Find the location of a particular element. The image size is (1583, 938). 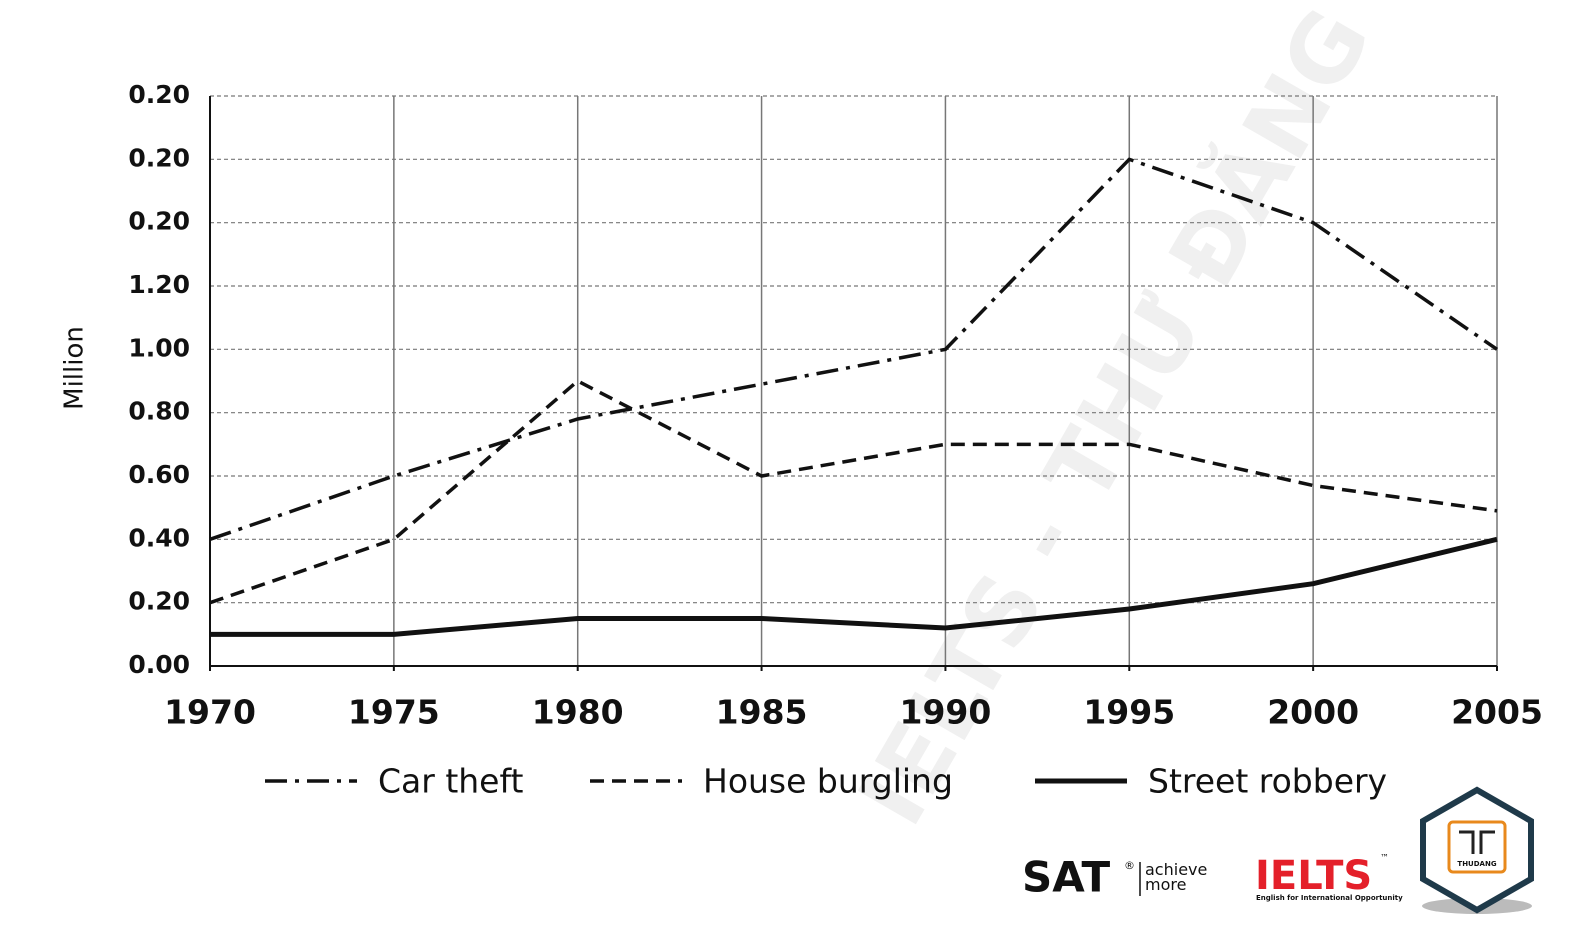

y-axis-label: Million is located at coordinates (75, 368).